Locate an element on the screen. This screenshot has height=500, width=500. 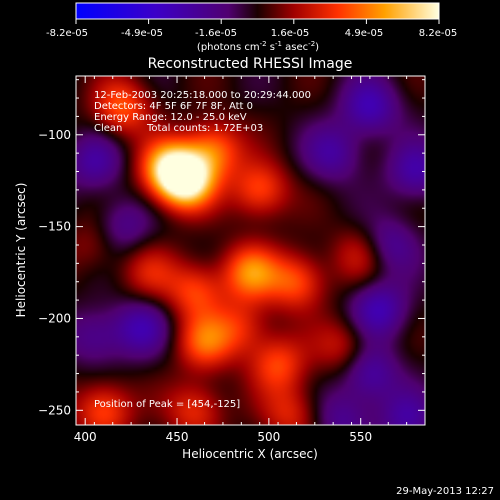
x-tick-label: 500 is located at coordinates (268, 437).